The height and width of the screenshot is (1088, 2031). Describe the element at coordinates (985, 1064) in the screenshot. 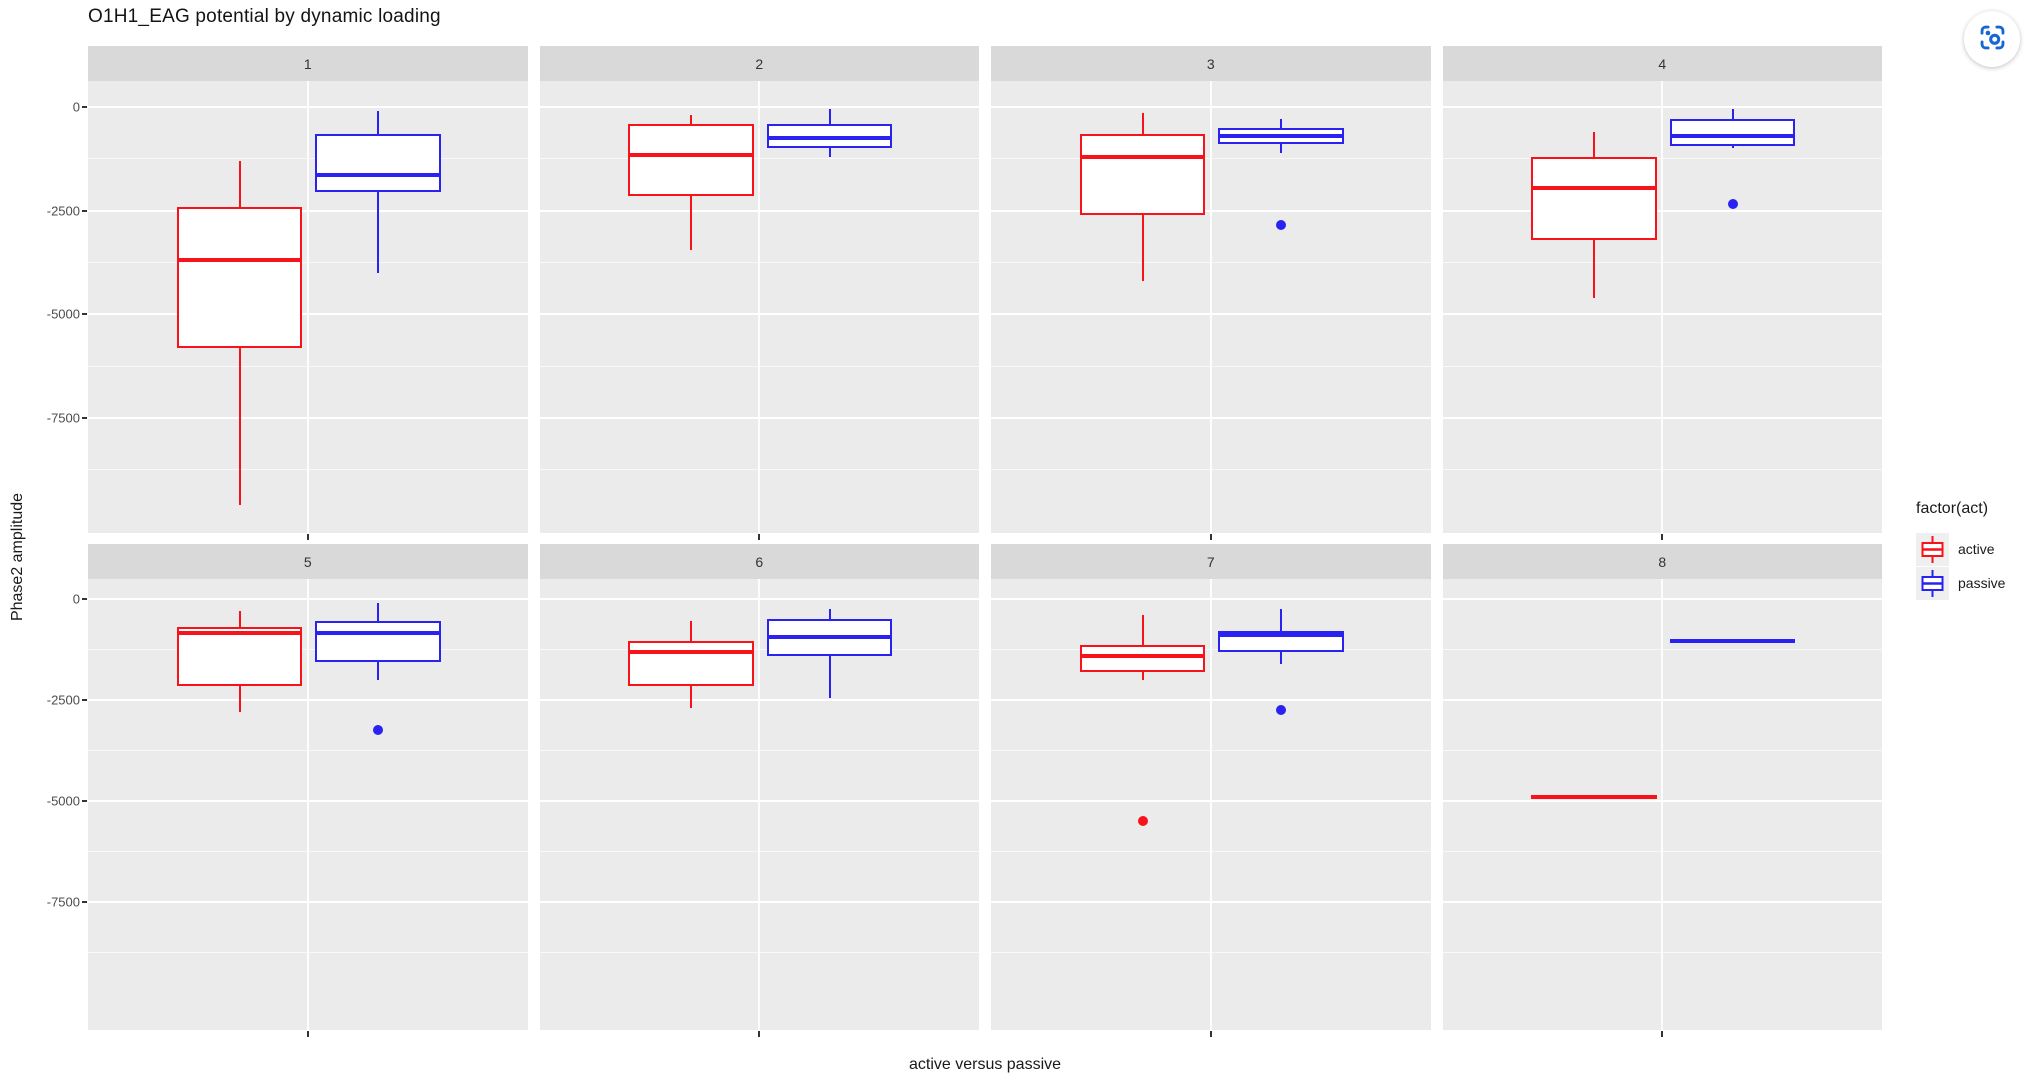

I see `x-axis-title: active versus passive` at that location.